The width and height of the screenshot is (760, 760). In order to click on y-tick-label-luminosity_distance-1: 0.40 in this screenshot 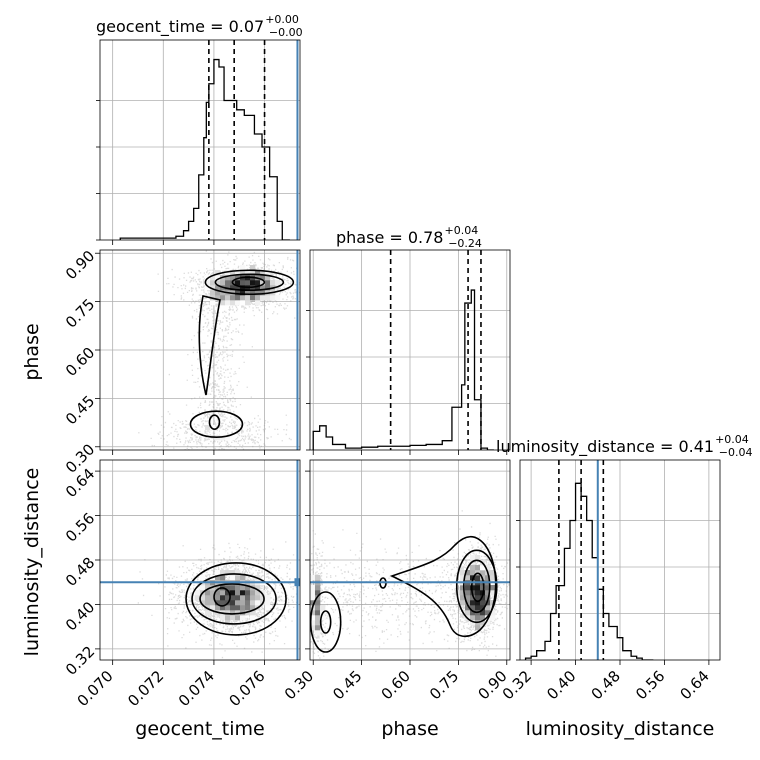, I will do `click(80, 616)`.